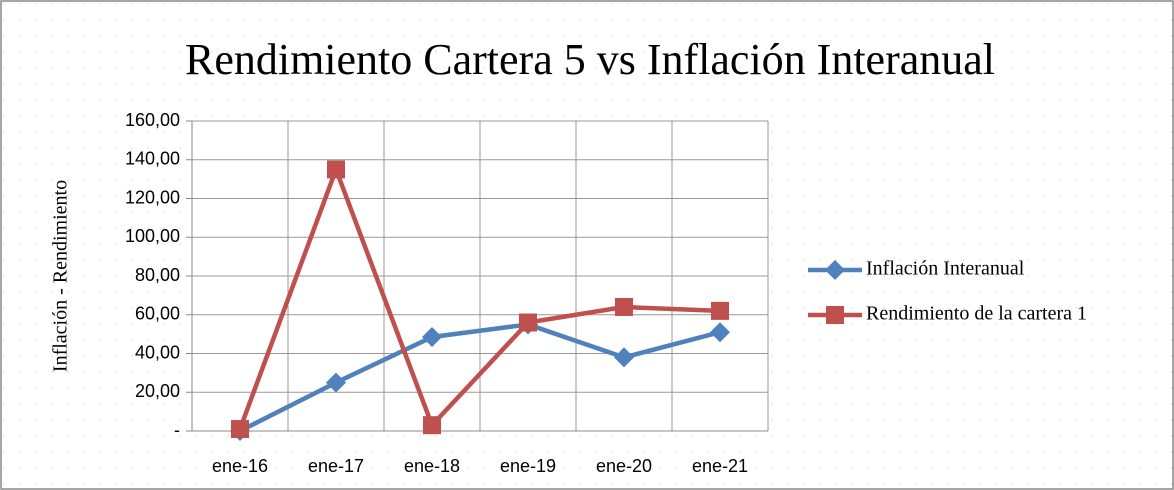  I want to click on x-tick-label: ene-18, so click(432, 466).